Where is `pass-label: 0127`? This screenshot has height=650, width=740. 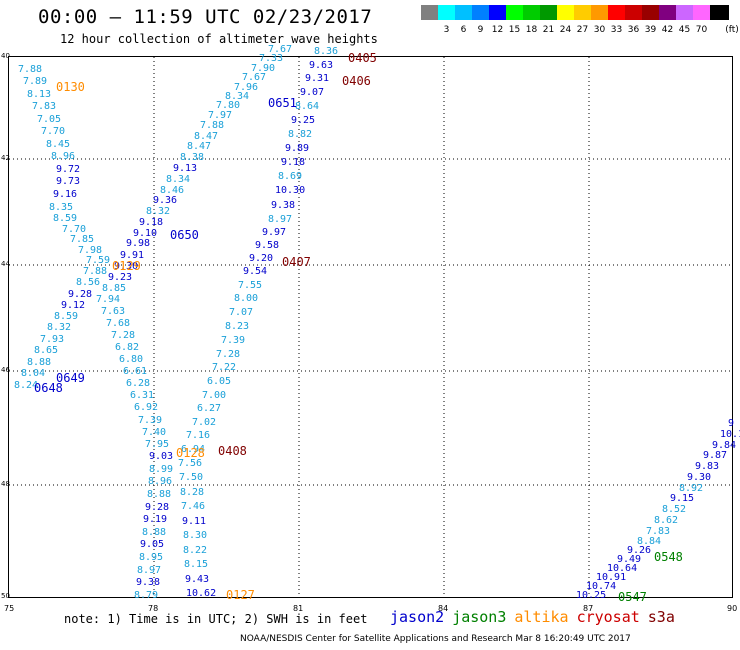 pass-label: 0127 is located at coordinates (240, 595).